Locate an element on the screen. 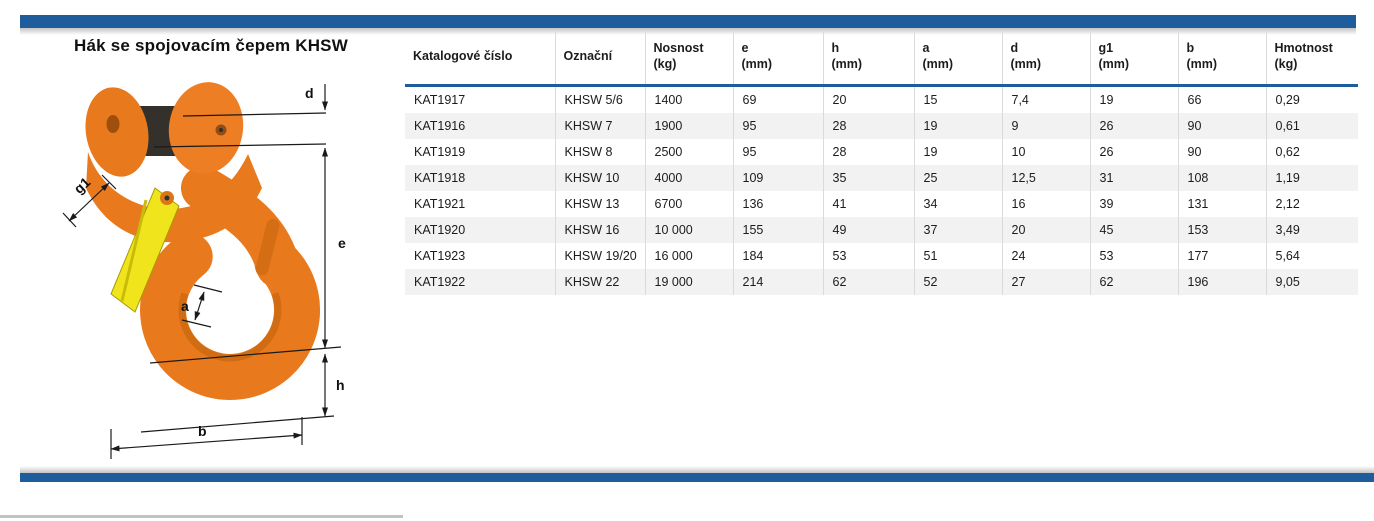 The width and height of the screenshot is (1374, 521). table-cell: KAT1916 is located at coordinates (480, 126).